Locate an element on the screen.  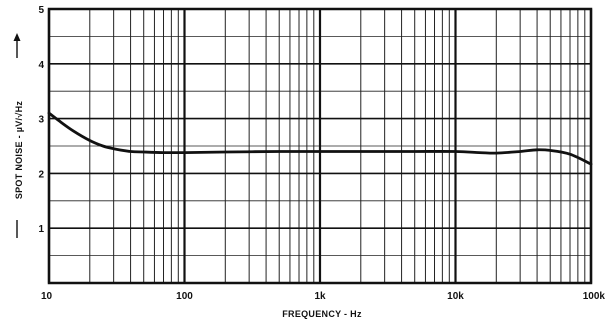
y-tick-label: 3 is located at coordinates (41, 120).